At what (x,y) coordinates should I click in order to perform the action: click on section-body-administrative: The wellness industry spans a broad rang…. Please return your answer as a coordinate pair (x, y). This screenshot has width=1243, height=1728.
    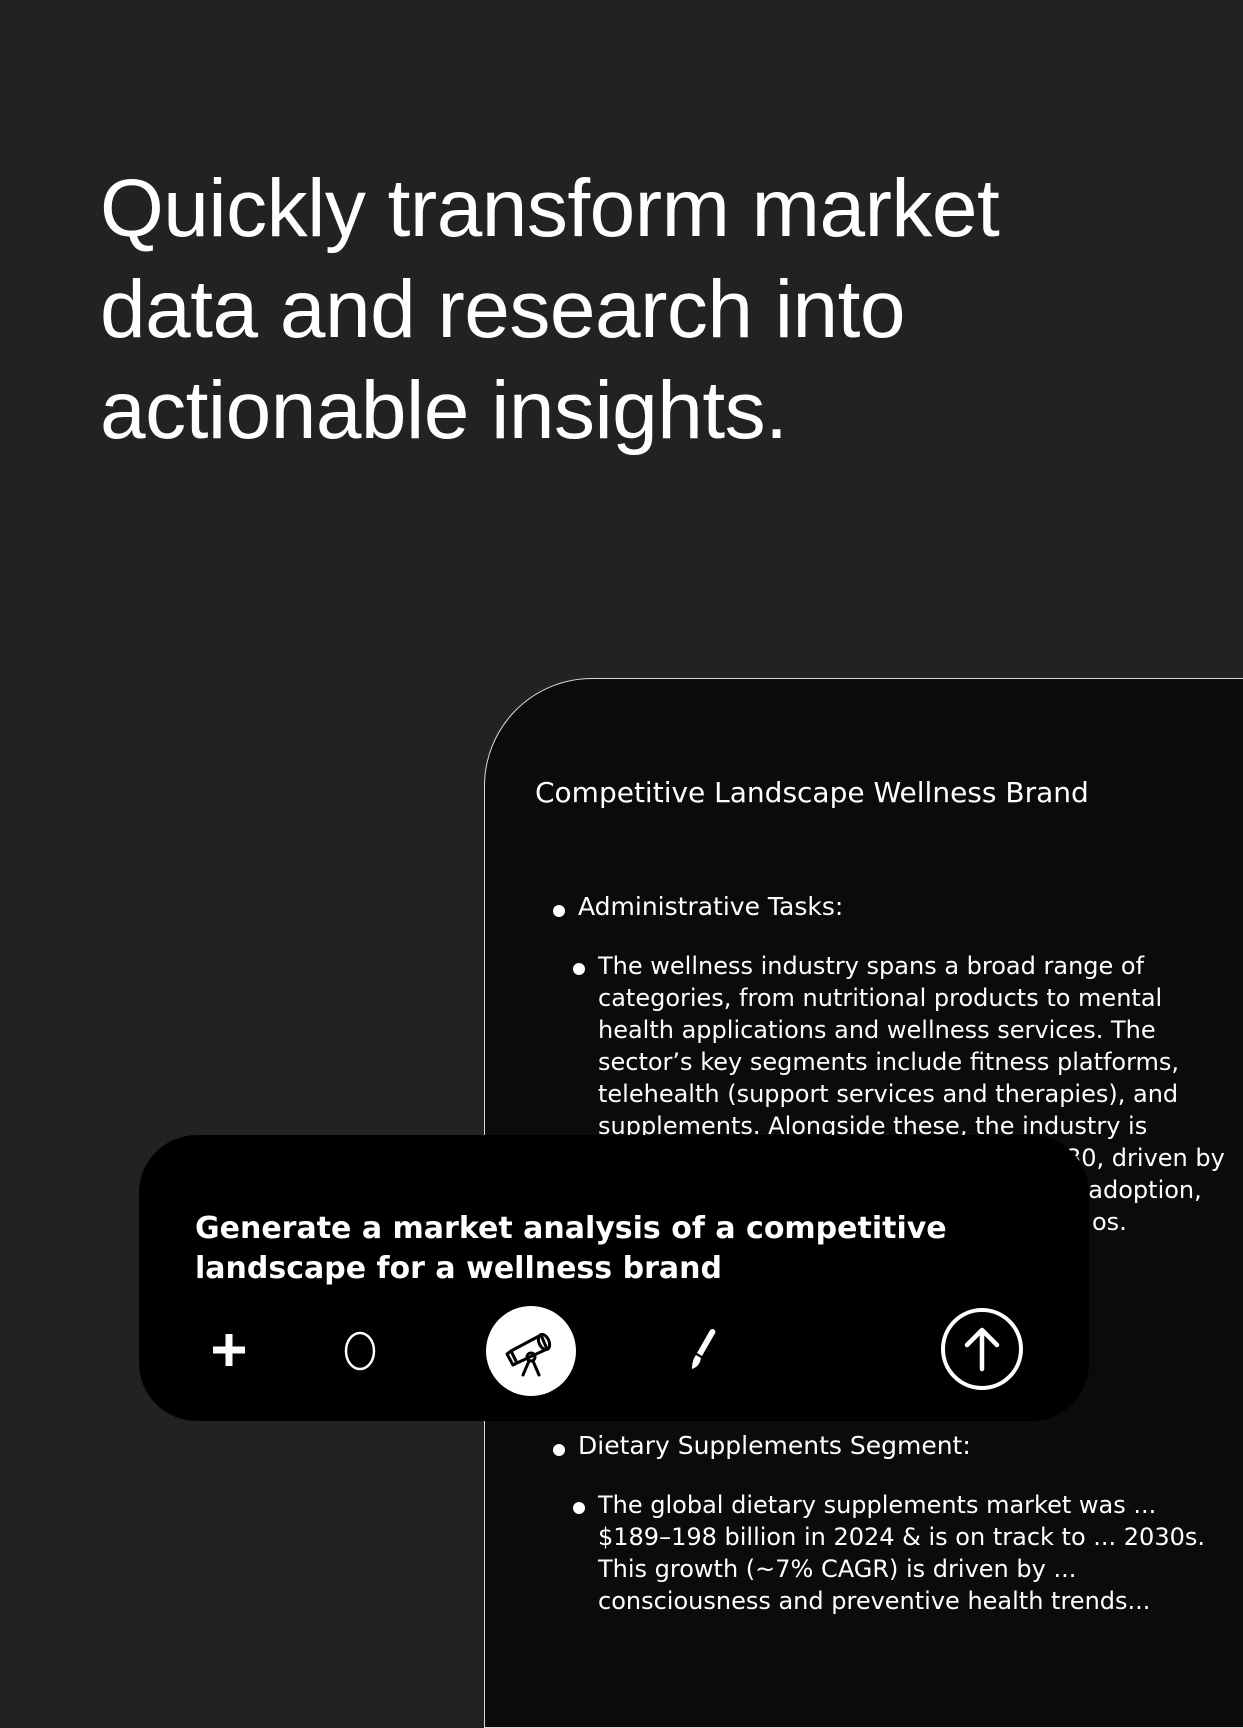
    Looking at the image, I should click on (905, 1046).